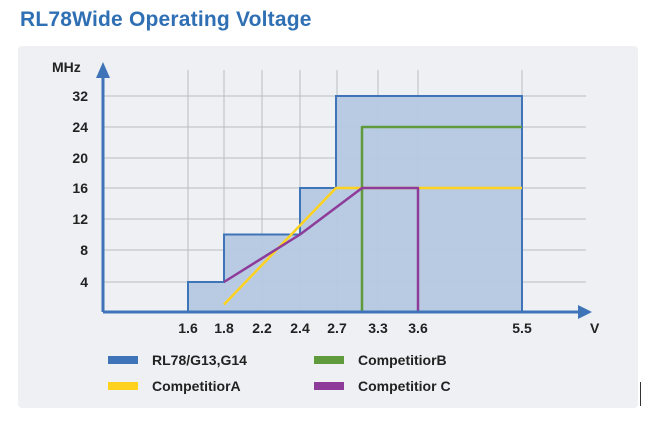 Image resolution: width=660 pixels, height=426 pixels. Describe the element at coordinates (80, 127) in the screenshot. I see `y-tick-label: 24` at that location.